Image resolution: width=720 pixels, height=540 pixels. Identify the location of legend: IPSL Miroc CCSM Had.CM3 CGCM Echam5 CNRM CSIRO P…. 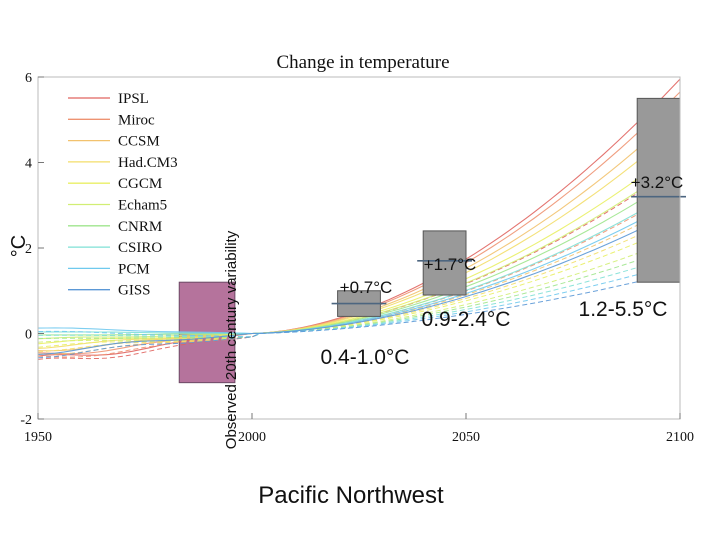
(123, 195).